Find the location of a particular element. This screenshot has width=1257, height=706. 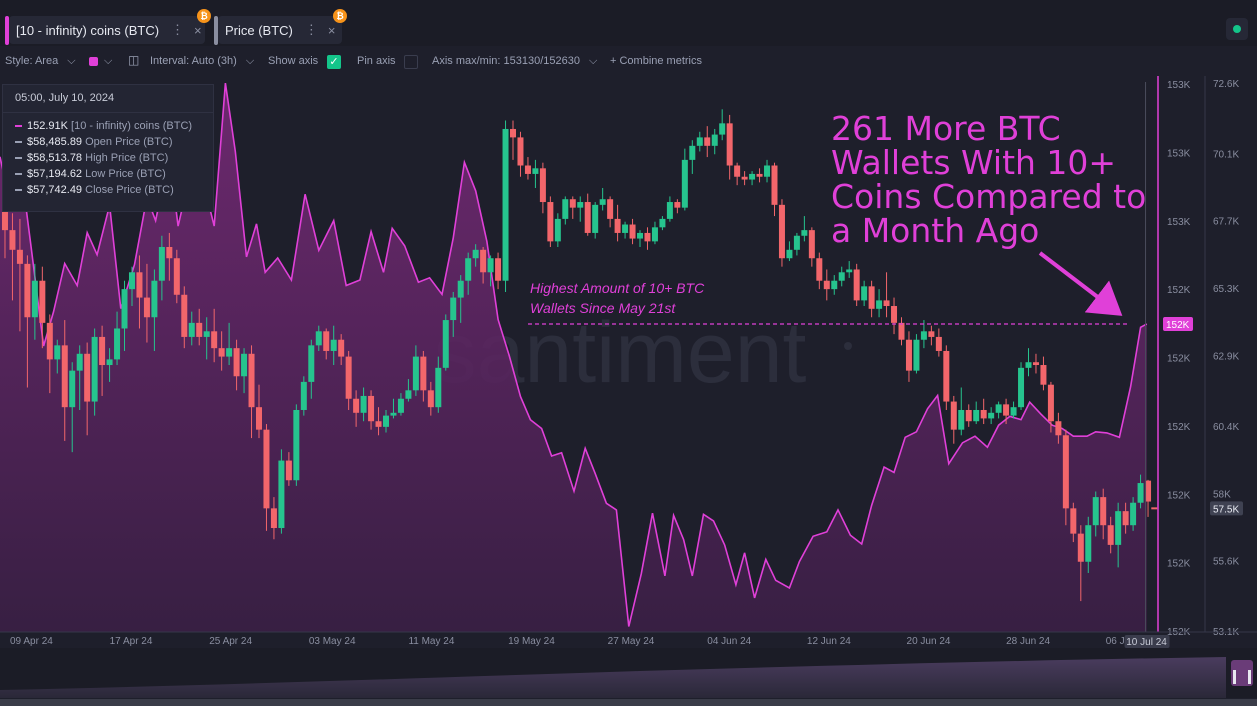

annotation-headline: a Month Ago is located at coordinates (935, 230).